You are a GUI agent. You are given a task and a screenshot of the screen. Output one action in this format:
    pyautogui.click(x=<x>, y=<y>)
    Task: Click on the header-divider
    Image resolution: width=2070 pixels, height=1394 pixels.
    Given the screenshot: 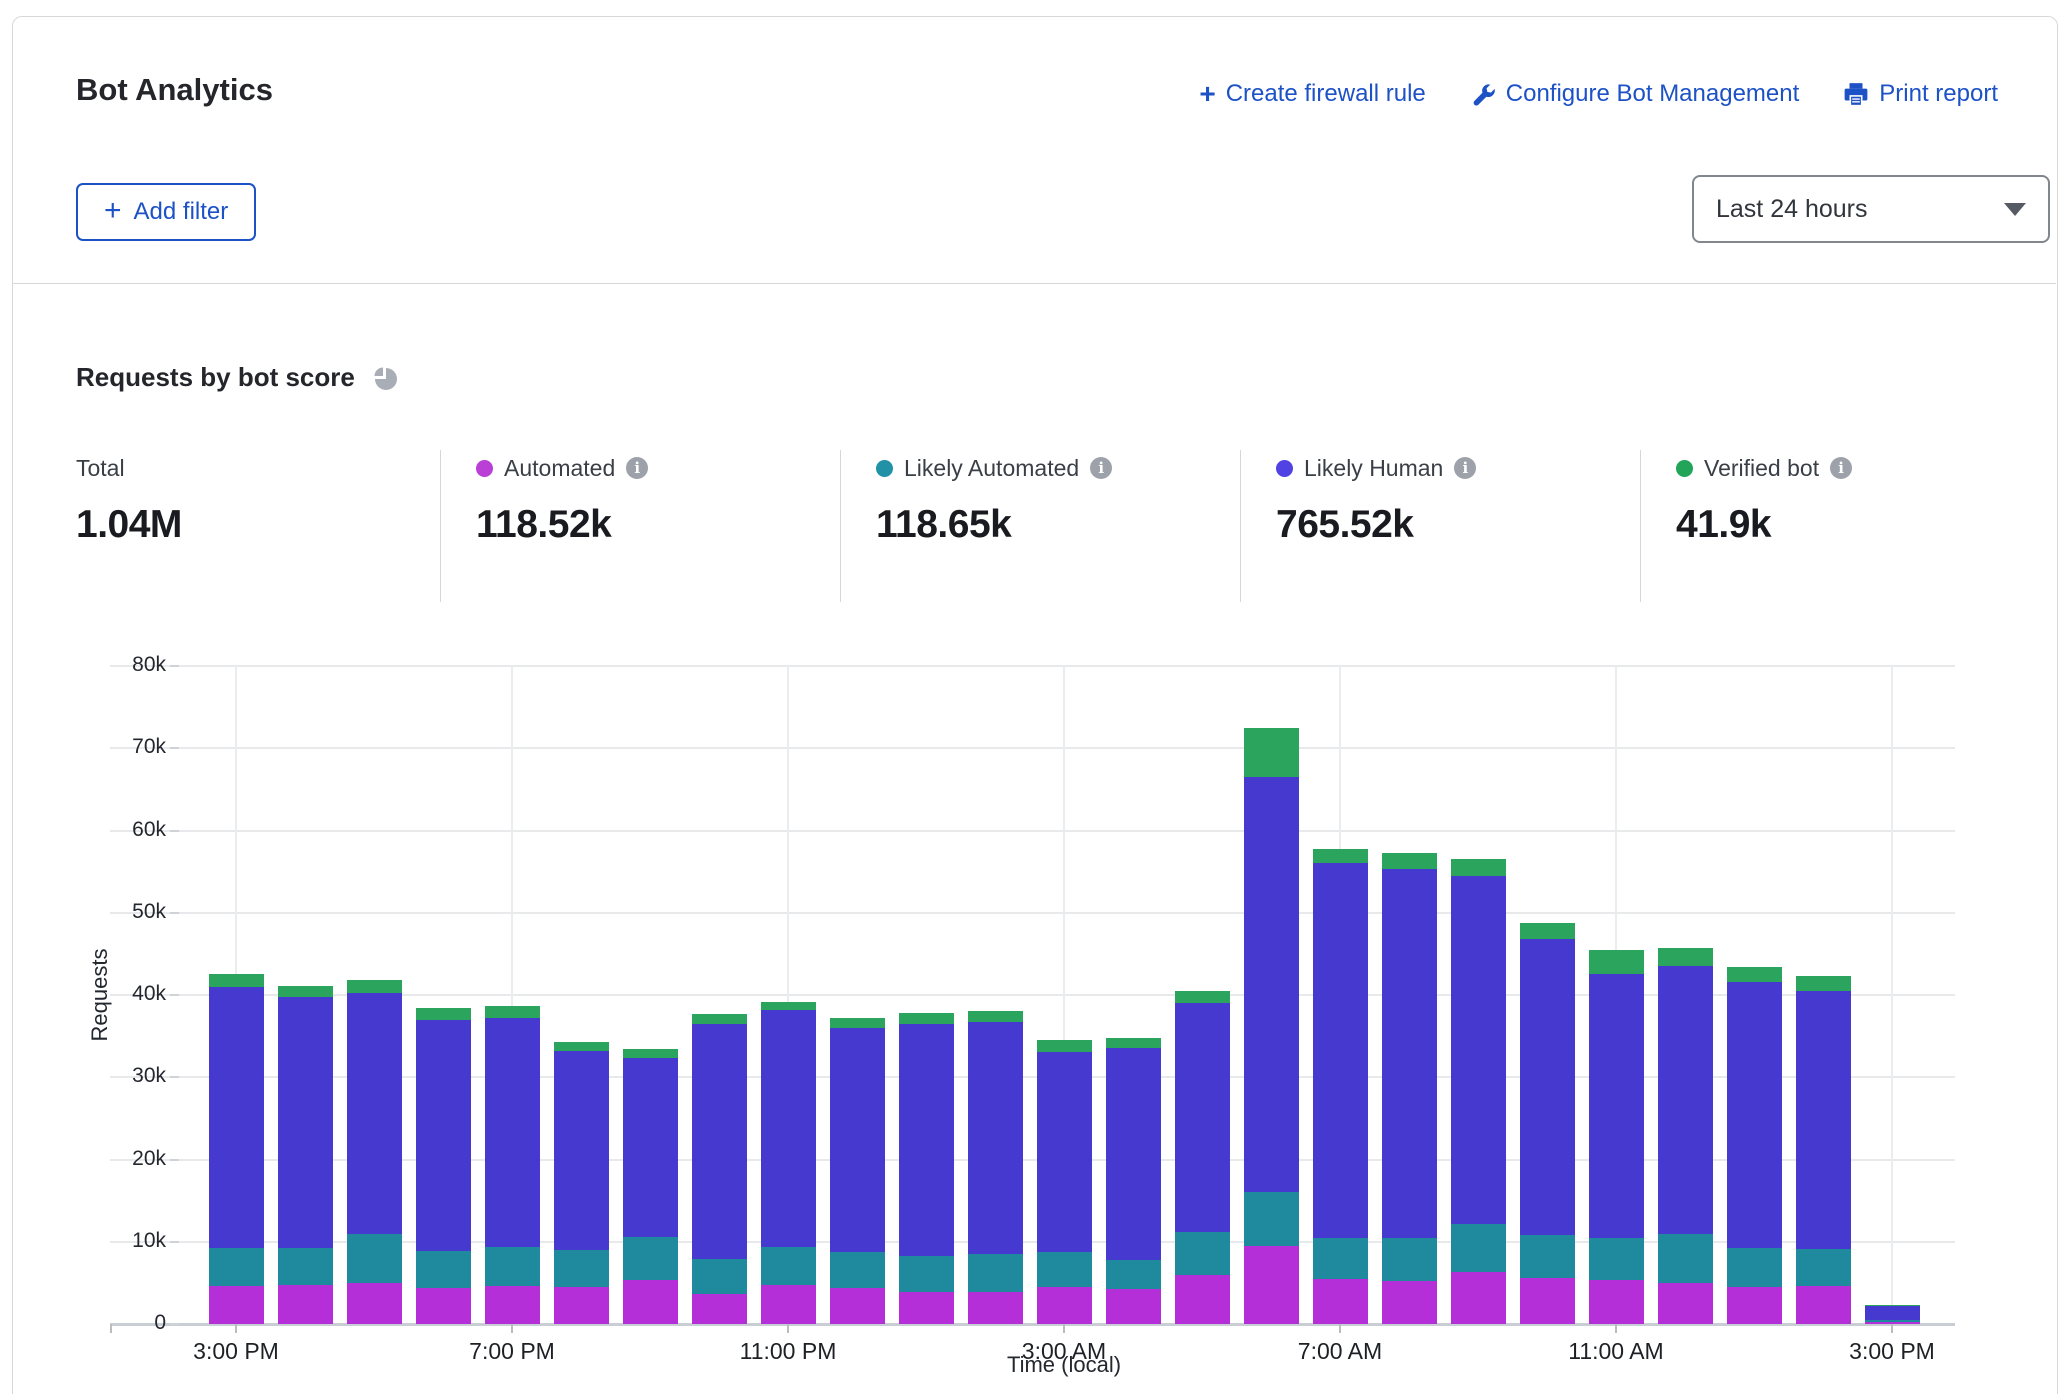 What is the action you would take?
    pyautogui.click(x=1034, y=283)
    